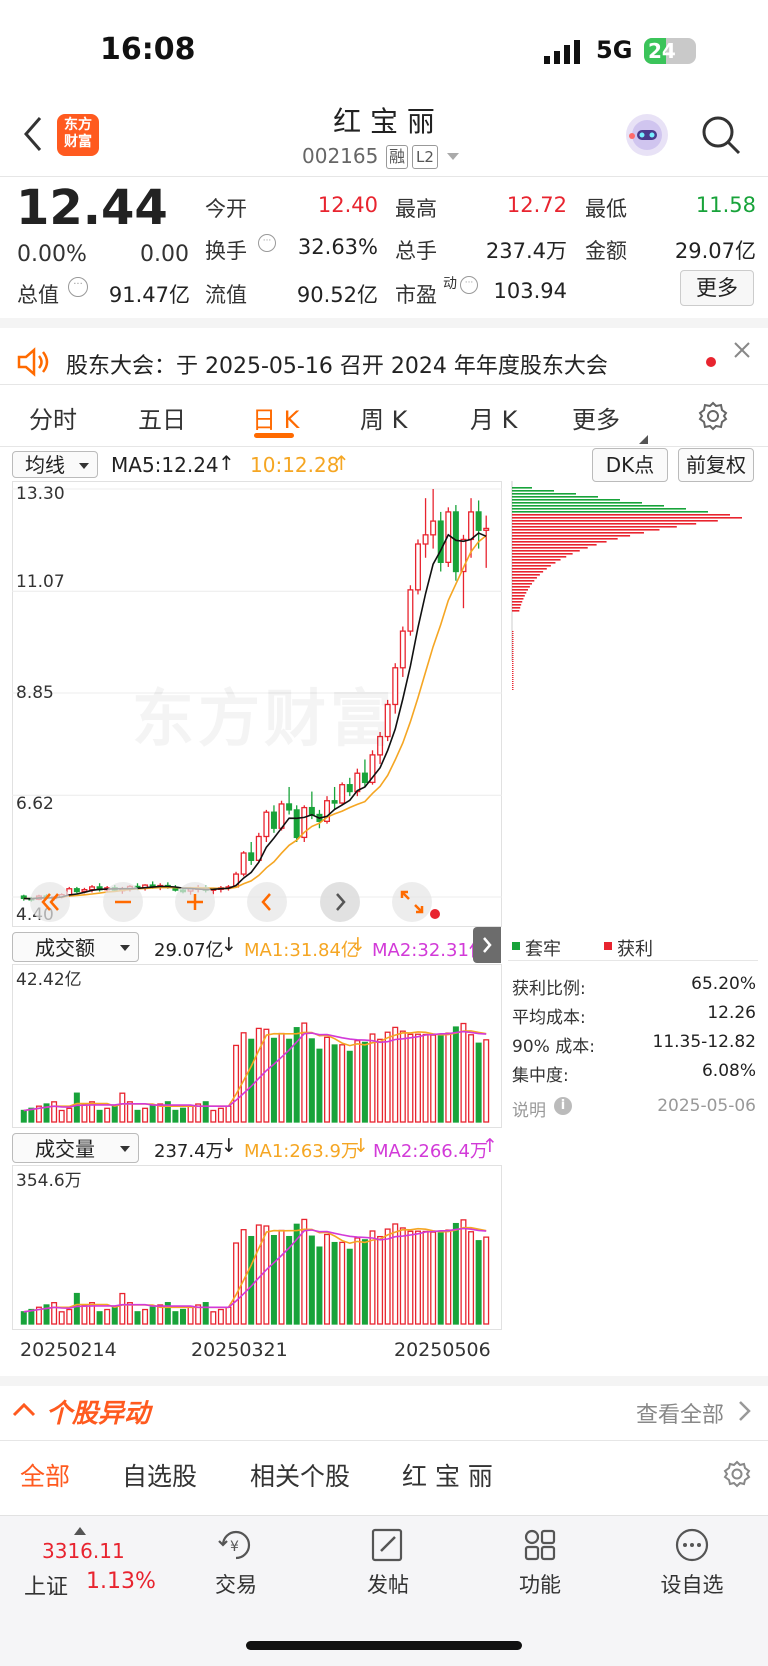  Describe the element at coordinates (630, 465) in the screenshot. I see `dk-point-button: DK点` at that location.